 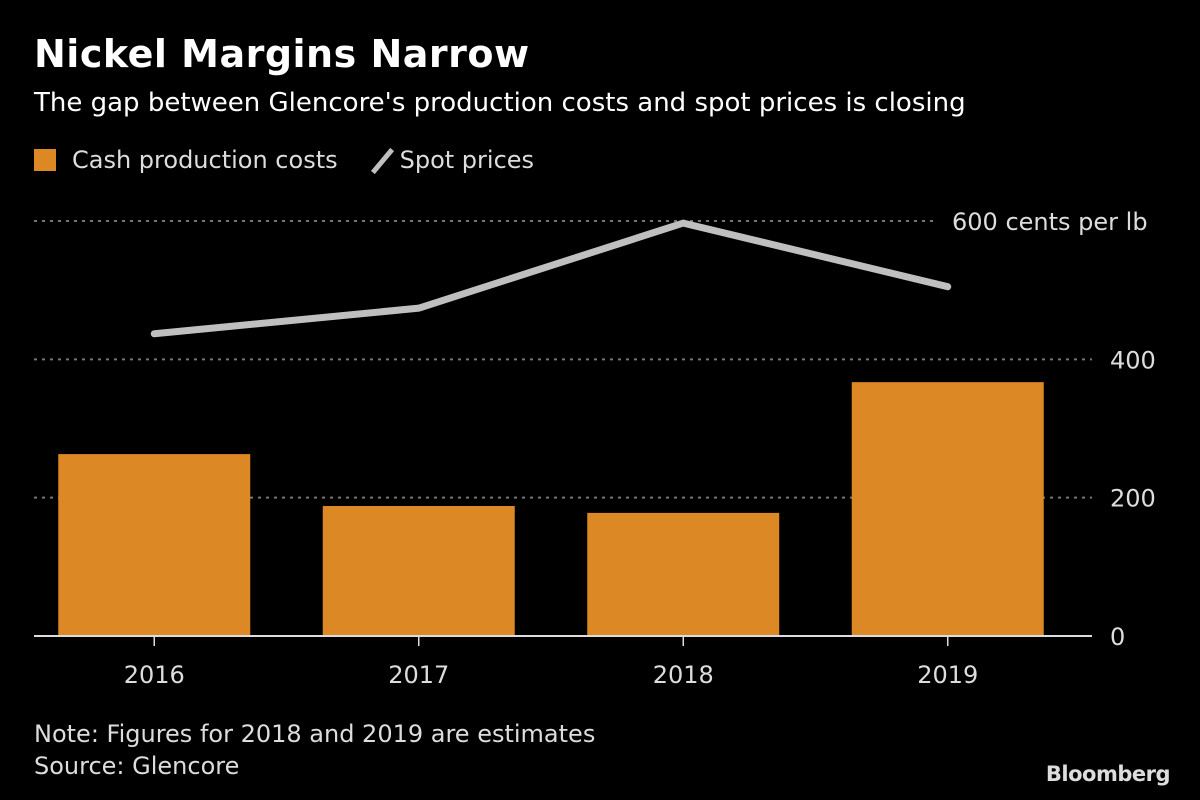 I want to click on legend-item-spot-prices: Spot prices, so click(x=452, y=160).